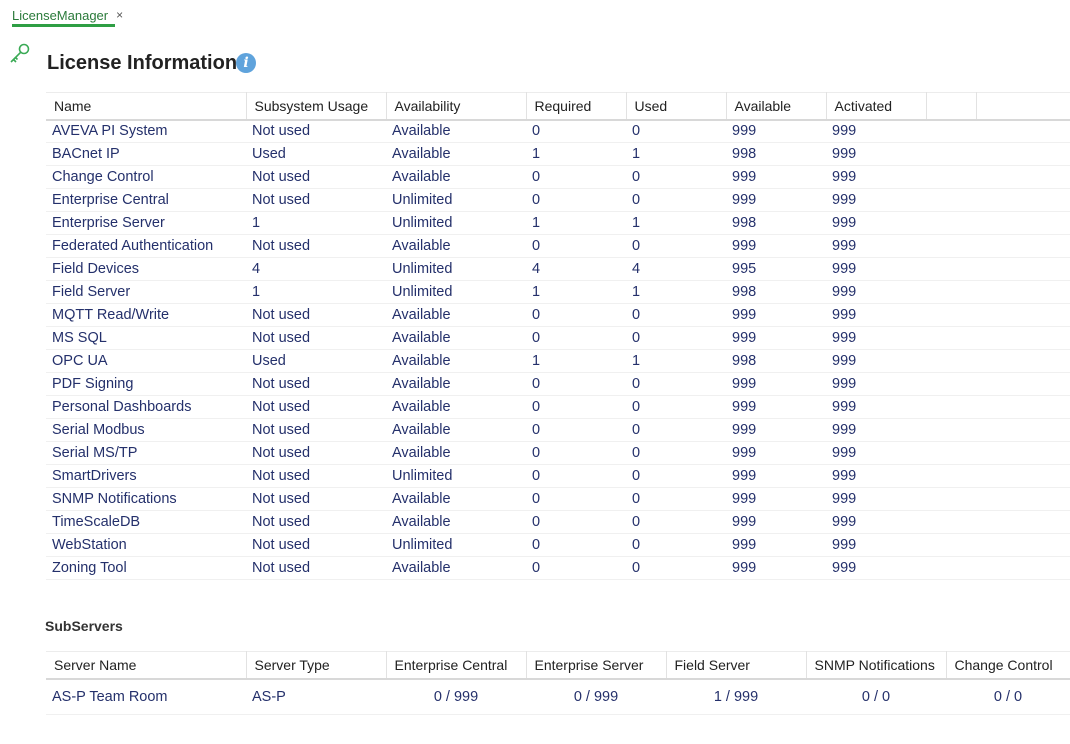 The height and width of the screenshot is (744, 1070). I want to click on column-header: Used, so click(676, 106).